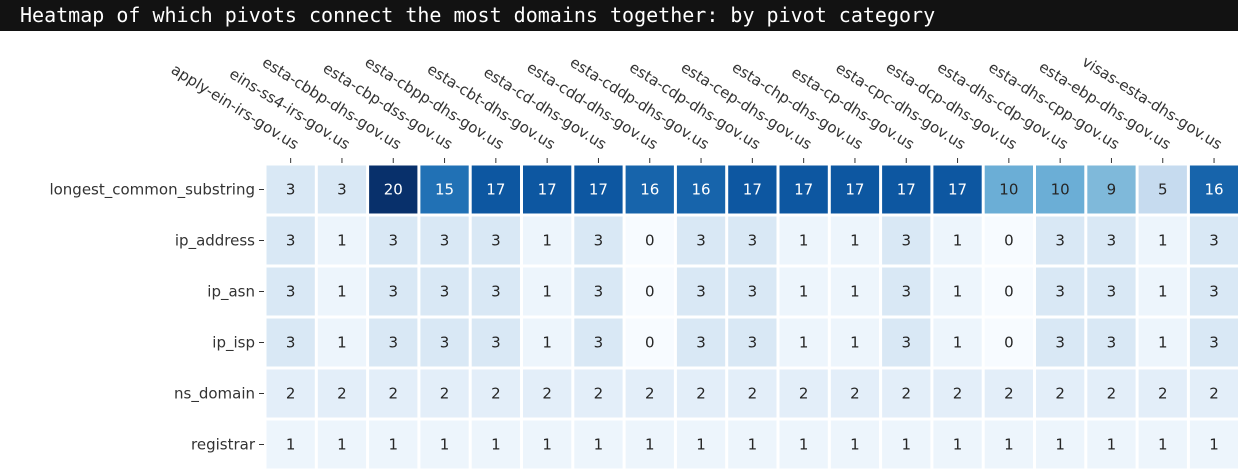 Image resolution: width=1238 pixels, height=476 pixels. I want to click on row-label: ip_isp, so click(233, 343).